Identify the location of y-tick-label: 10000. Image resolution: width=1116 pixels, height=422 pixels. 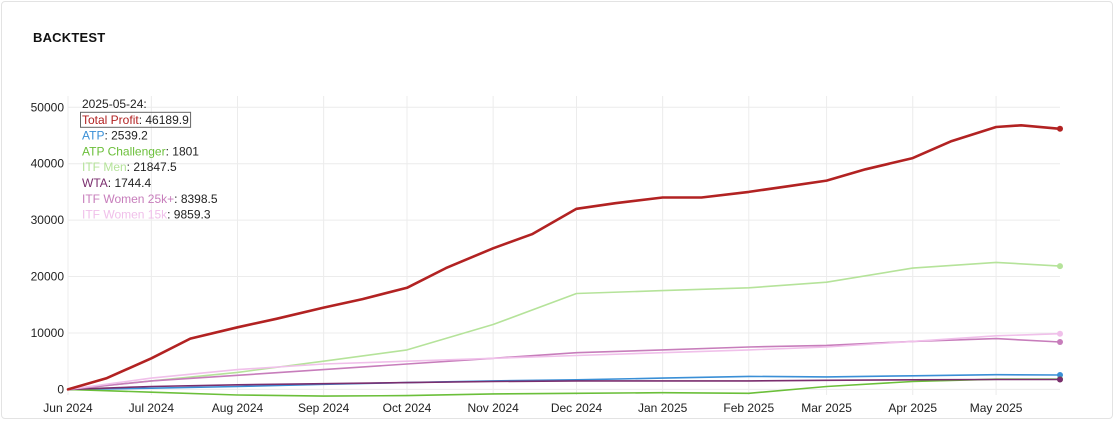
(48, 333).